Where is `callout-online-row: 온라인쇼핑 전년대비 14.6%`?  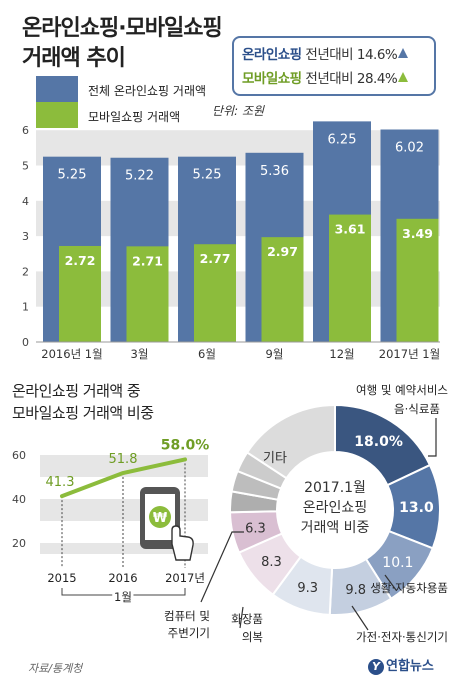
callout-online-row: 온라인쇼핑 전년대비 14.6% is located at coordinates (325, 53).